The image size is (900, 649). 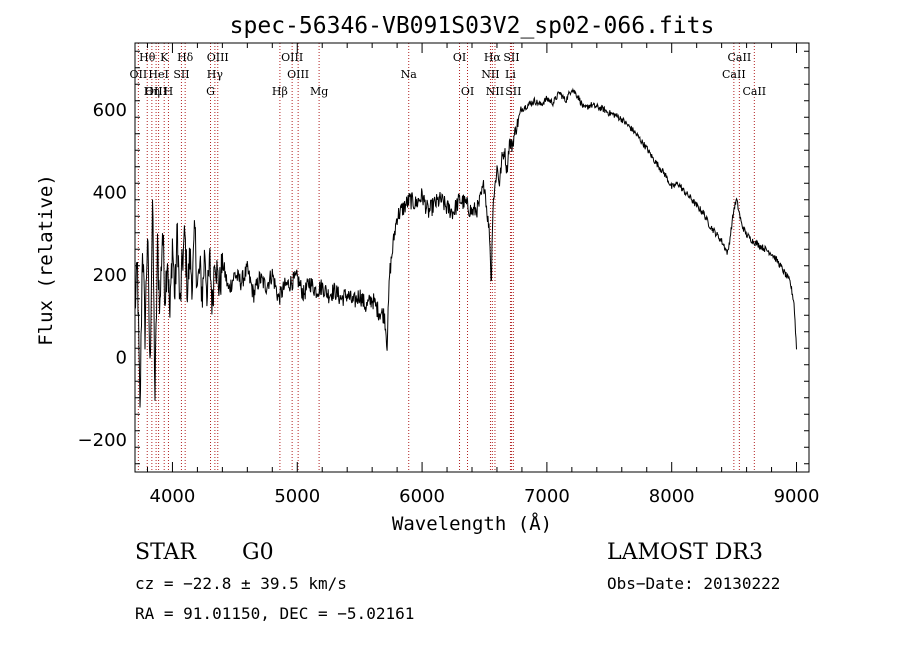 What do you see at coordinates (409, 74) in the screenshot?
I see `line-label: Na` at bounding box center [409, 74].